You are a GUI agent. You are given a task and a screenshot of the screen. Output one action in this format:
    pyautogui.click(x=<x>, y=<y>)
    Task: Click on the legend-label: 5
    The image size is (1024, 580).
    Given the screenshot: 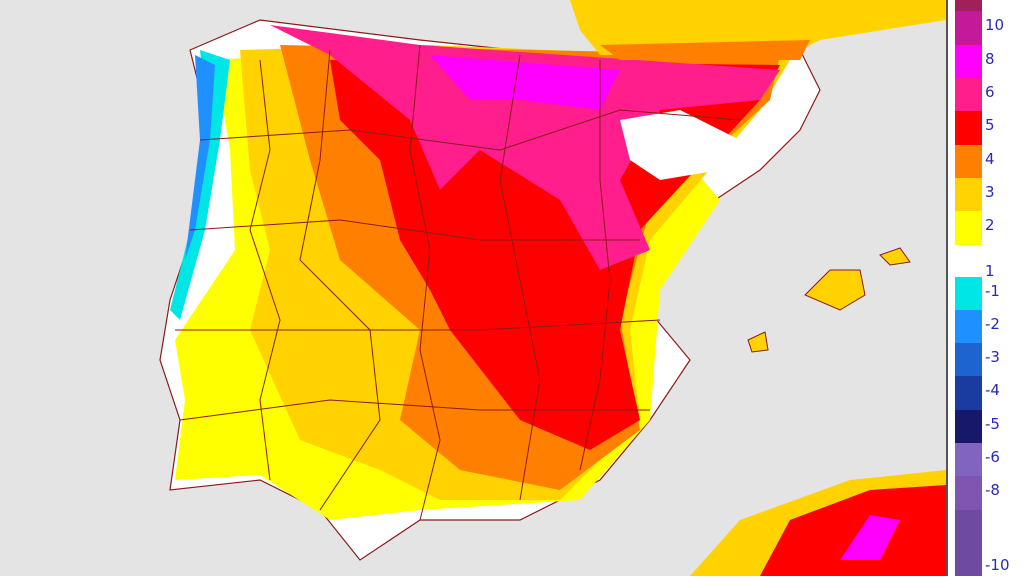 What is the action you would take?
    pyautogui.click(x=990, y=125)
    